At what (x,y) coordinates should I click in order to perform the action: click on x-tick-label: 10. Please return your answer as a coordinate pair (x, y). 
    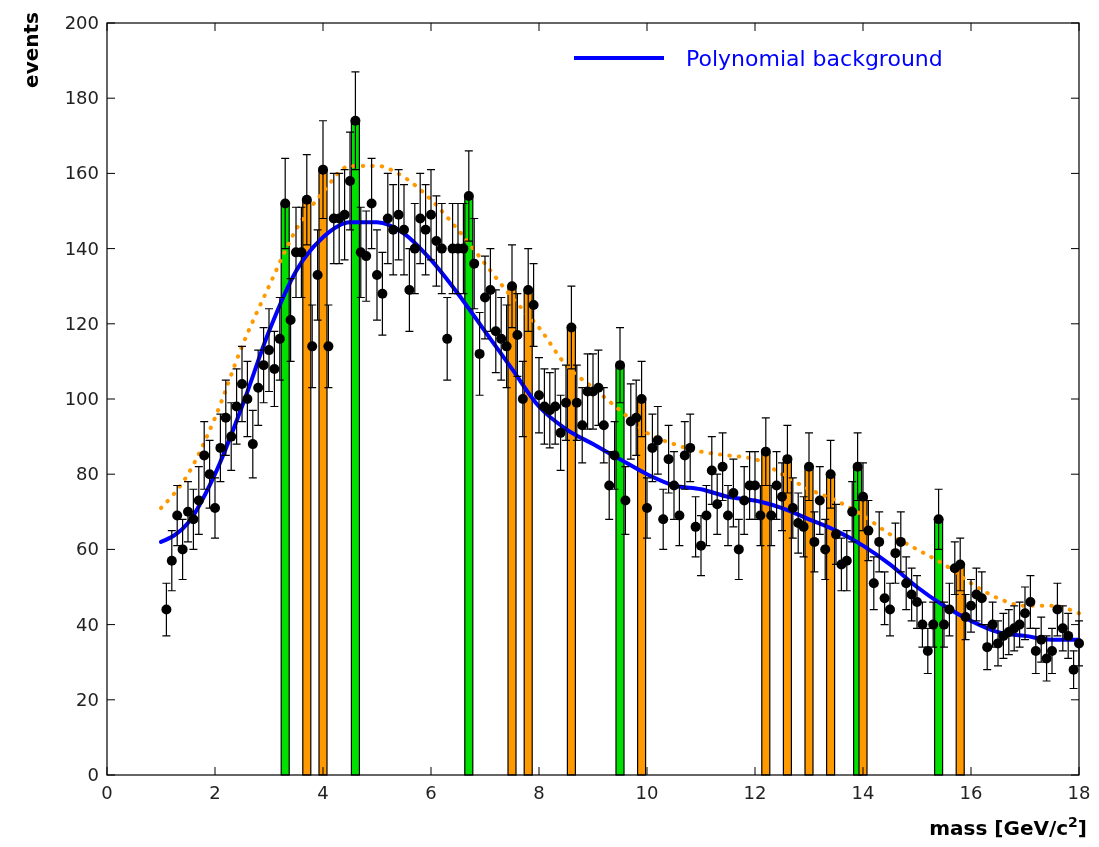
    Looking at the image, I should click on (647, 792).